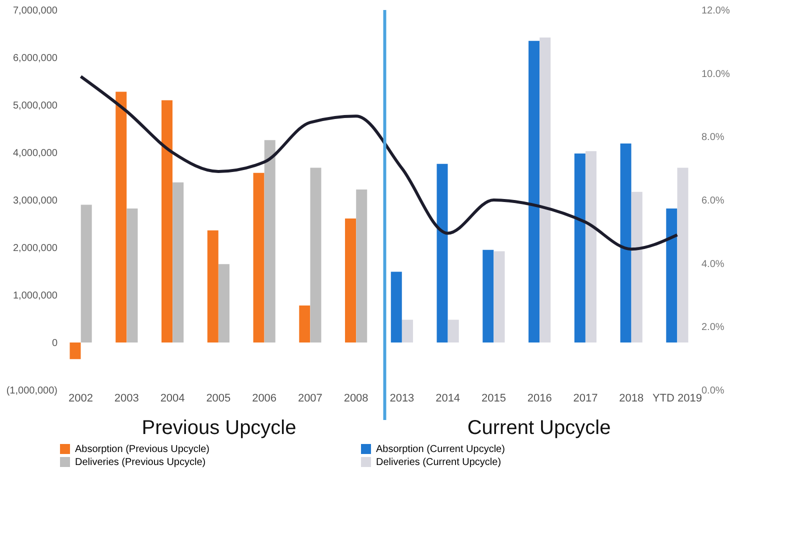 The image size is (803, 542). Describe the element at coordinates (218, 398) in the screenshot. I see `x-tick-label: 2005` at that location.